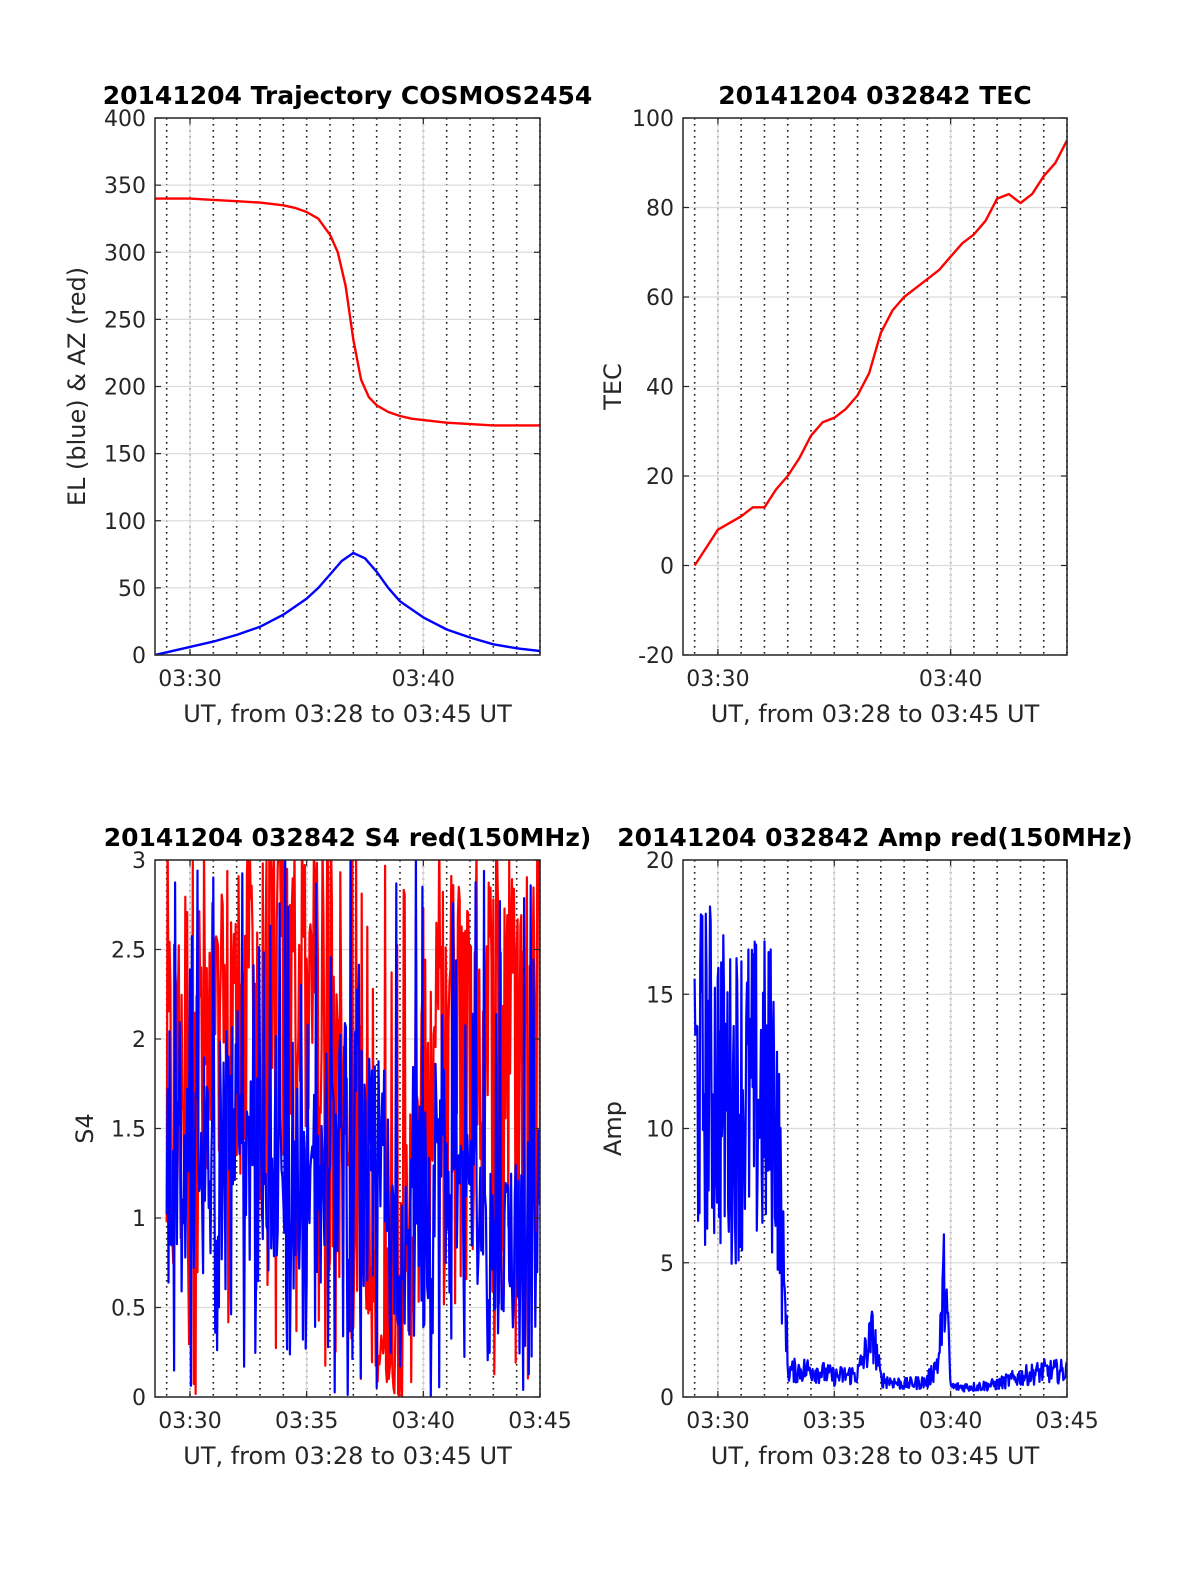  What do you see at coordinates (660, 995) in the screenshot?
I see `y-tick-label: 15` at bounding box center [660, 995].